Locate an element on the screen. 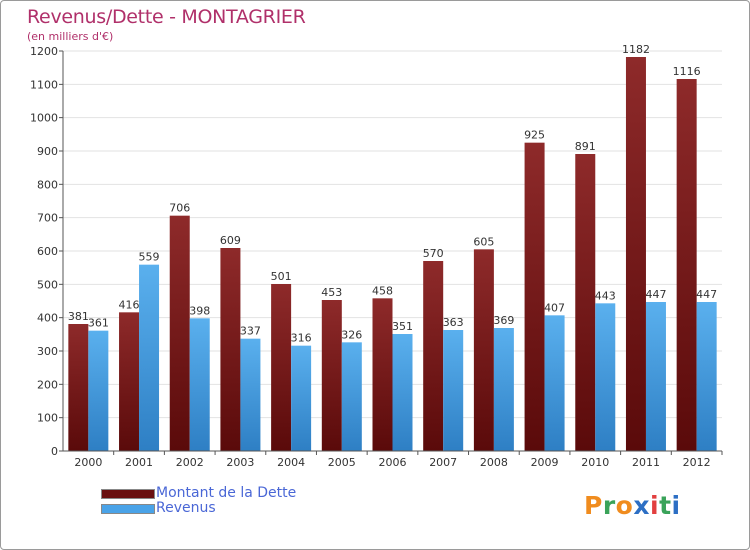 The width and height of the screenshot is (750, 550). y-tick-label: 700 is located at coordinates (47, 218).